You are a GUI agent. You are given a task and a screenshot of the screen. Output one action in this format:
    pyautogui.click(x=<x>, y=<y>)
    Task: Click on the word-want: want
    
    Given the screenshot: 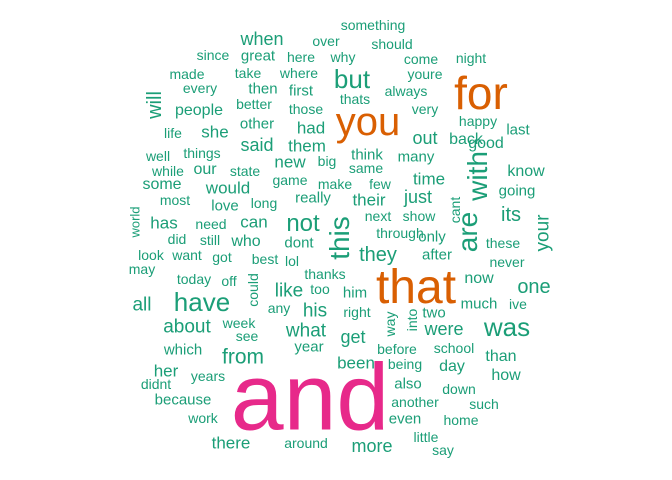 What is the action you would take?
    pyautogui.click(x=187, y=255)
    